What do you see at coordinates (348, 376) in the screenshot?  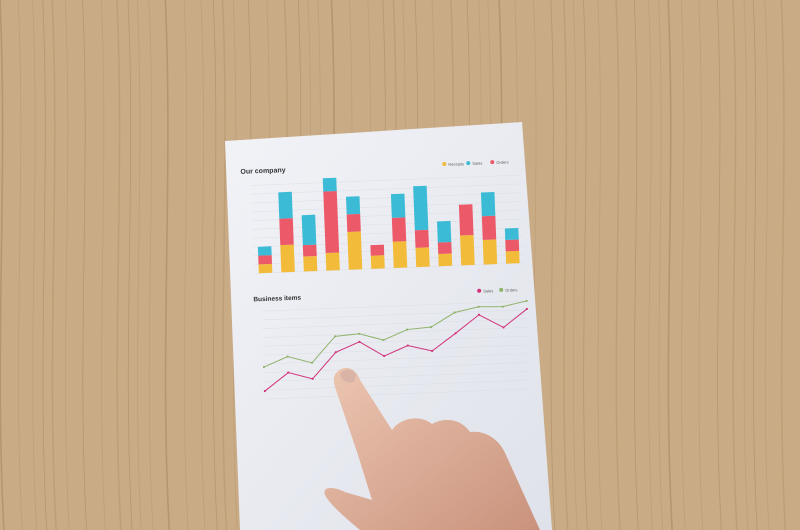 I see `fingernail` at bounding box center [348, 376].